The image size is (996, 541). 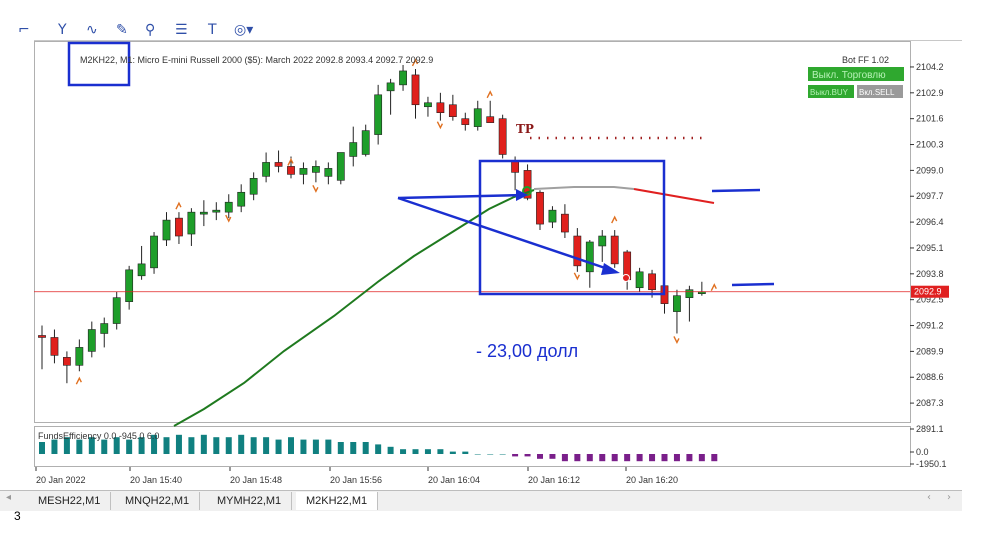 What do you see at coordinates (92, 30) in the screenshot?
I see `wave-icon: ∿` at bounding box center [92, 30].